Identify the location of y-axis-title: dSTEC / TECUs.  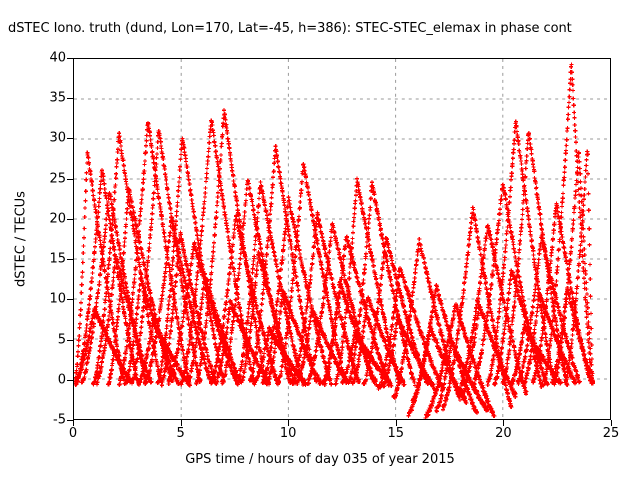
(21, 239).